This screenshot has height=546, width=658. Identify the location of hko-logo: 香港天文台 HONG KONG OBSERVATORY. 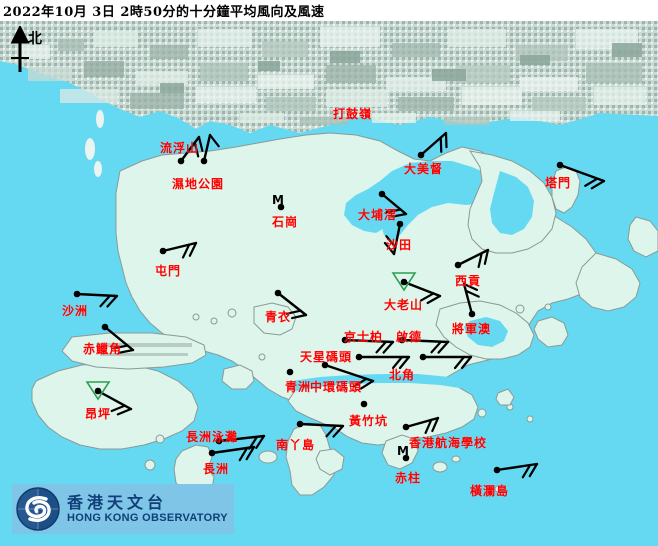
(123, 509).